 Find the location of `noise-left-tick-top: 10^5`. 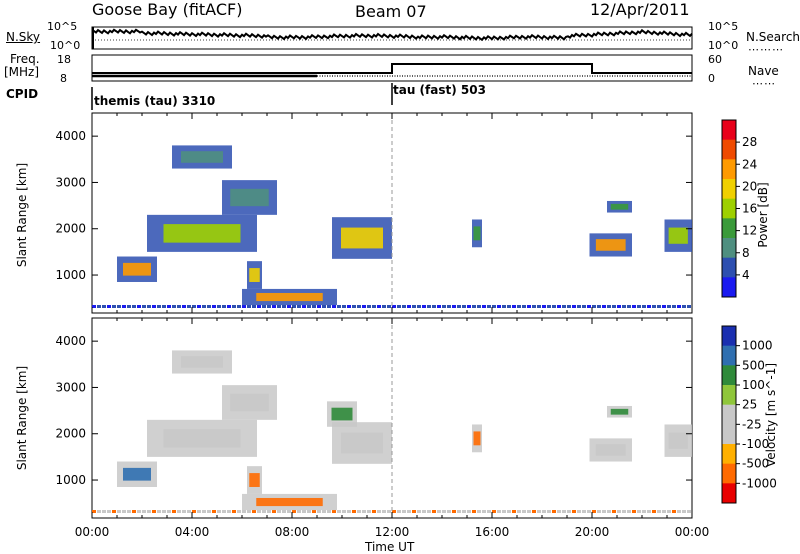

noise-left-tick-top: 10^5 is located at coordinates (62, 26).